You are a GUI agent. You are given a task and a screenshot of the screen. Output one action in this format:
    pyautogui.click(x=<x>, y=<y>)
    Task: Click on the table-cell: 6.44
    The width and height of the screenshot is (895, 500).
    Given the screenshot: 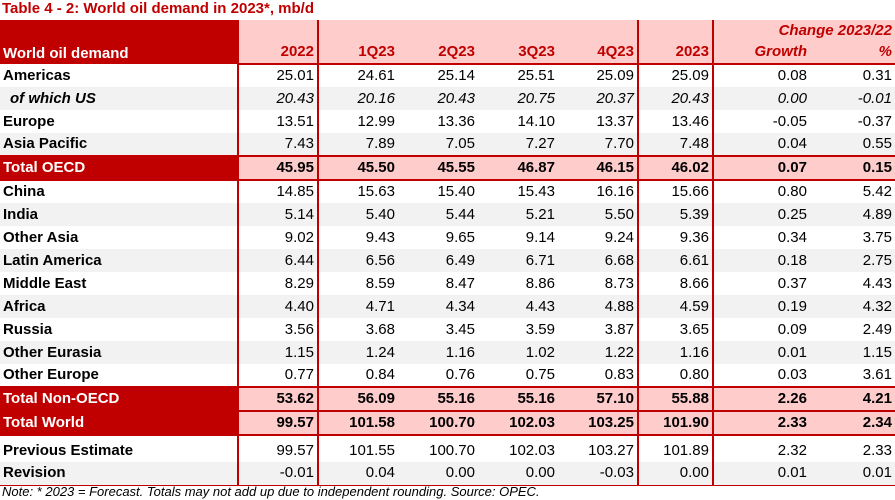 What is the action you would take?
    pyautogui.click(x=278, y=260)
    